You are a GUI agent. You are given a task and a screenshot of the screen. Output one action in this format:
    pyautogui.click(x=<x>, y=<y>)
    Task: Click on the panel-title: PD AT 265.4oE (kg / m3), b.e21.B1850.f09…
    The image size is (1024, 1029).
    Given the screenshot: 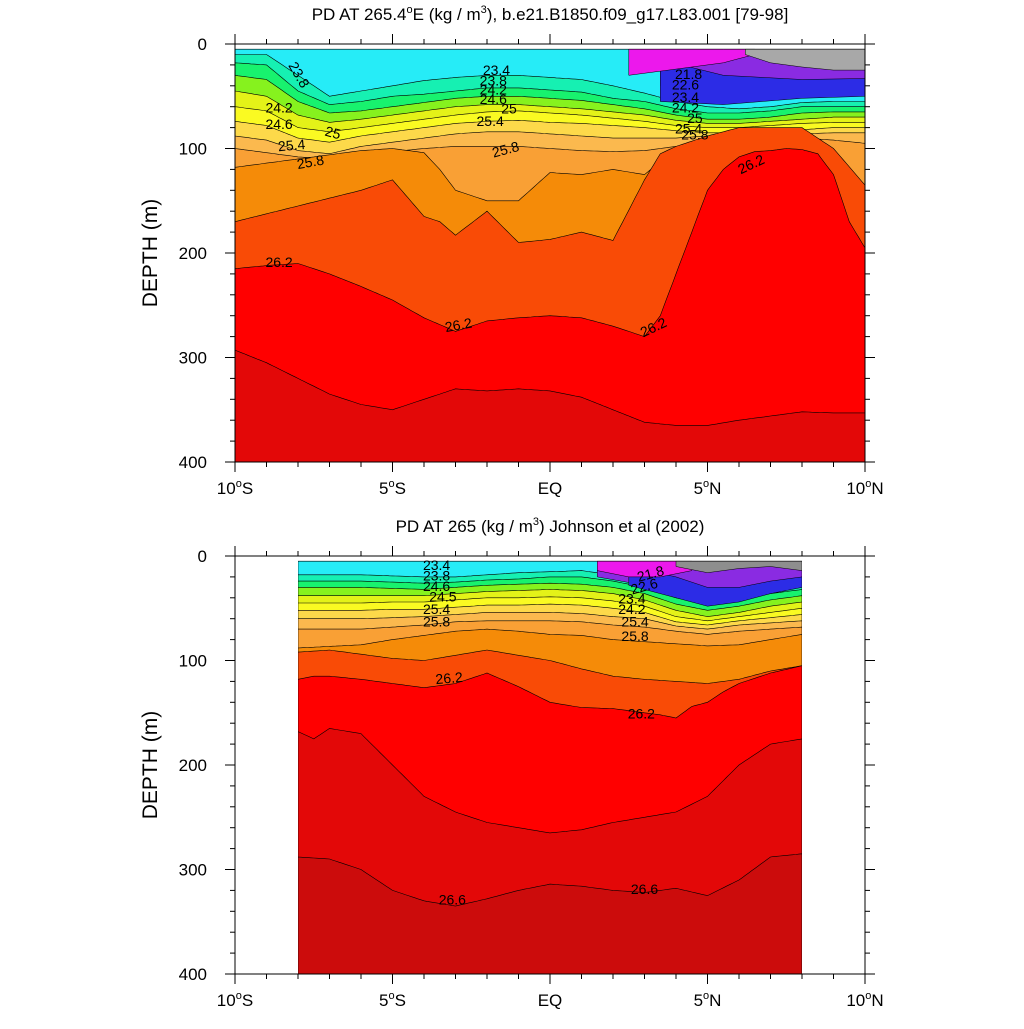 What is the action you would take?
    pyautogui.click(x=550, y=14)
    